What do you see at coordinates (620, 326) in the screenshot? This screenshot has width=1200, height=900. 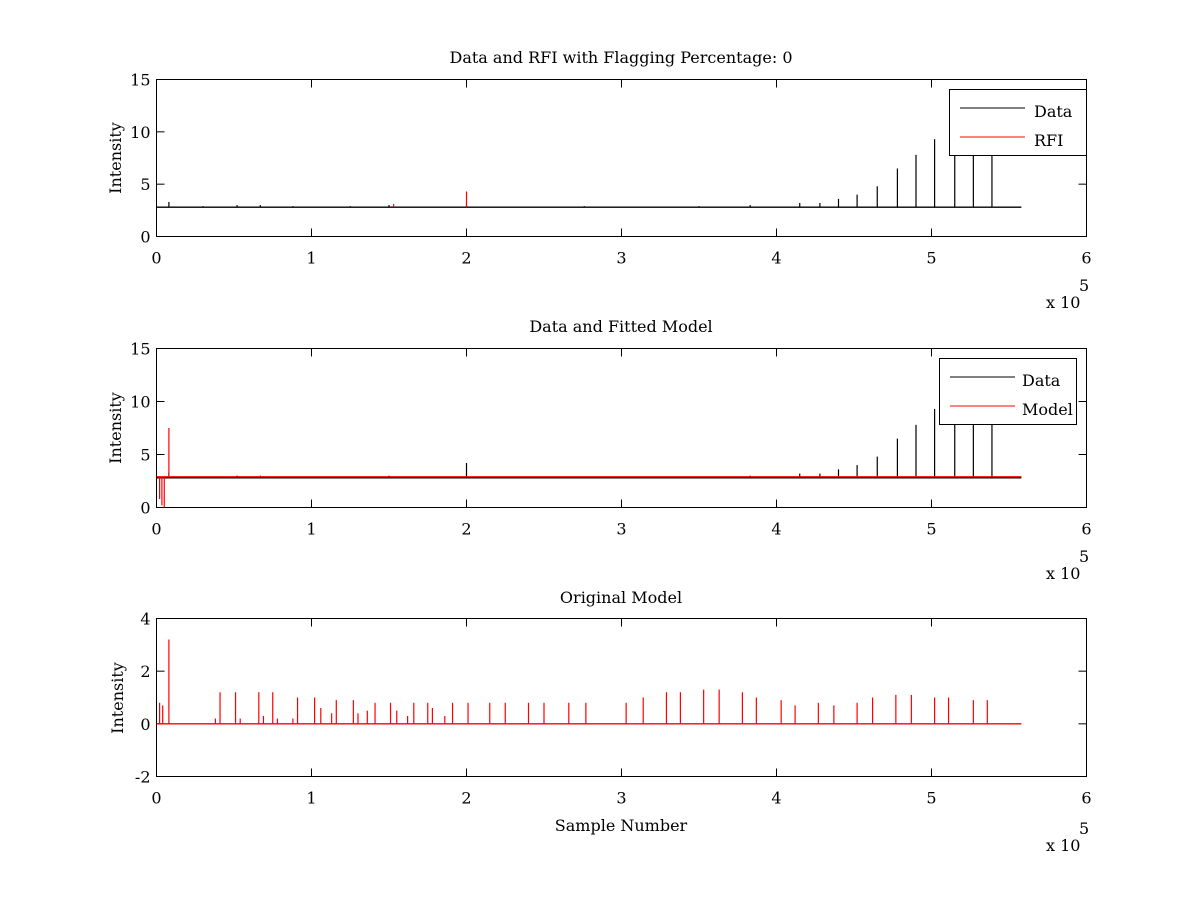 I see `panel-2-title: Data and Fitted Model` at bounding box center [620, 326].